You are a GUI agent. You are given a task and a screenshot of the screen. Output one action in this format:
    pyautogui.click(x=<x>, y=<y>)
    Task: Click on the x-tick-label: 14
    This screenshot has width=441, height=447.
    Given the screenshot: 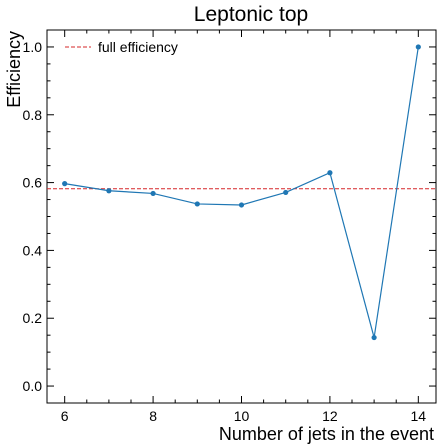 What is the action you would take?
    pyautogui.click(x=419, y=416)
    